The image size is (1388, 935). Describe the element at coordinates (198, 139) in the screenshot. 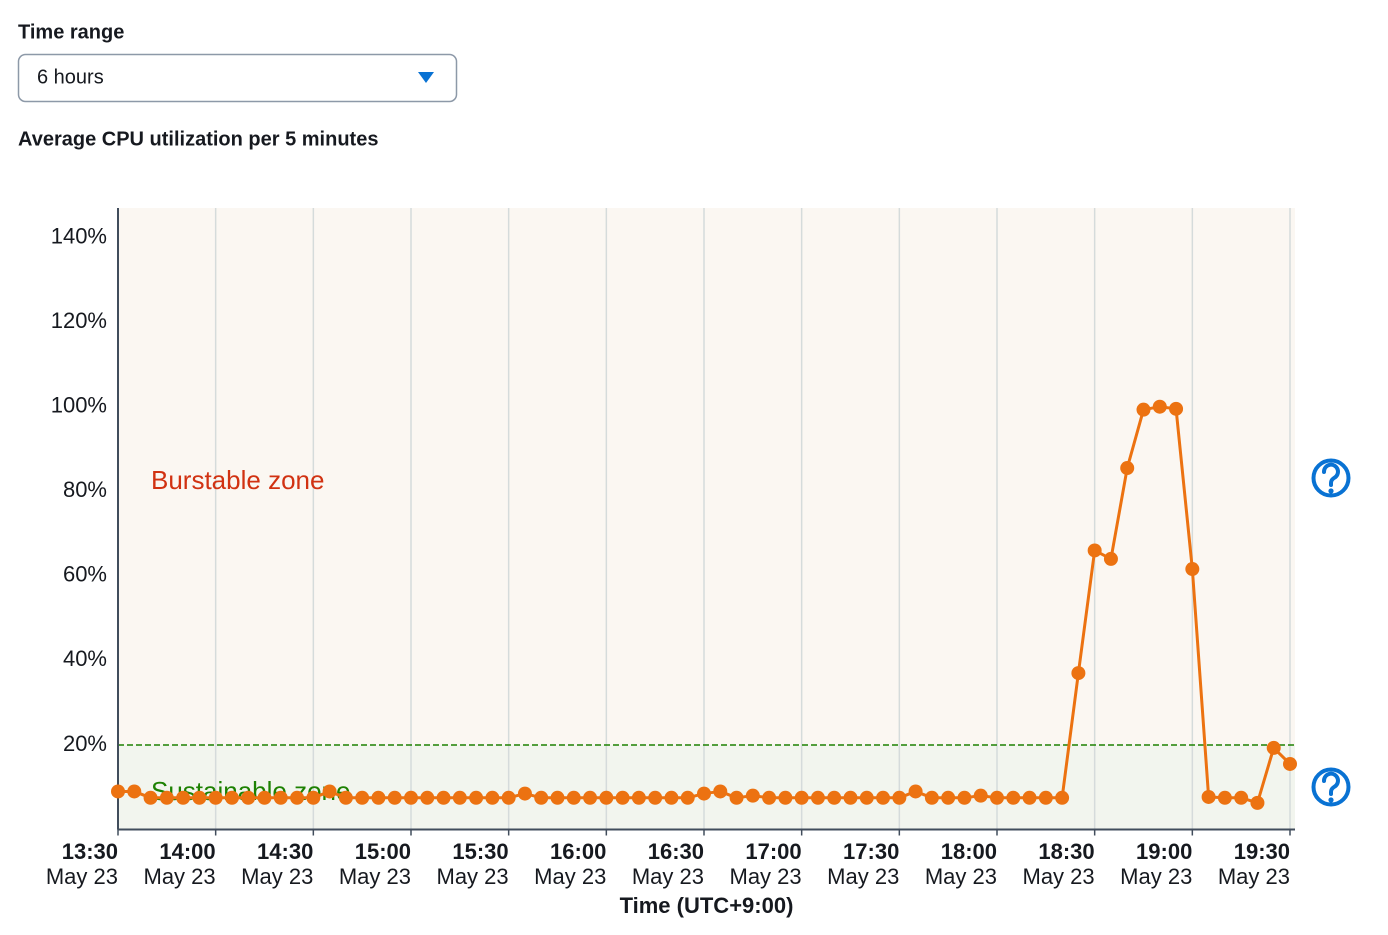

I see `chart-title: Average CPU utilization per 5 minutes` at that location.